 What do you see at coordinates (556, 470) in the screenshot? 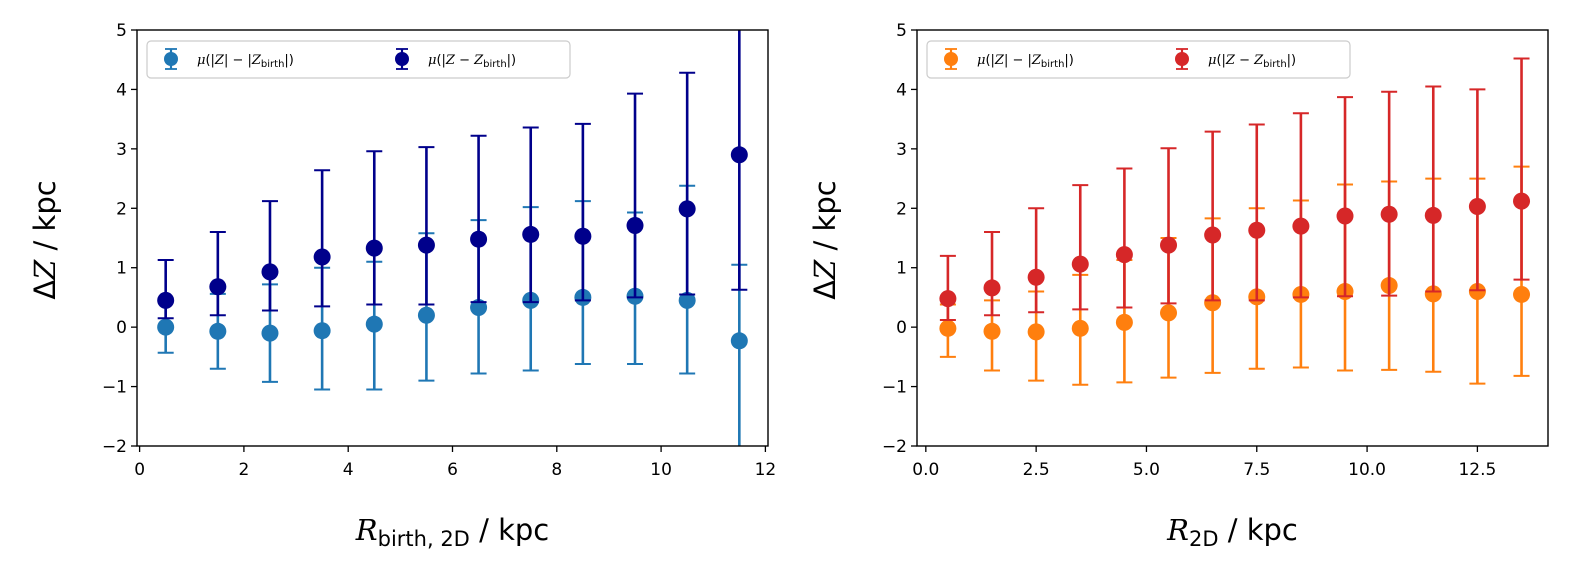
I see `x-tick-label: 8` at bounding box center [556, 470].